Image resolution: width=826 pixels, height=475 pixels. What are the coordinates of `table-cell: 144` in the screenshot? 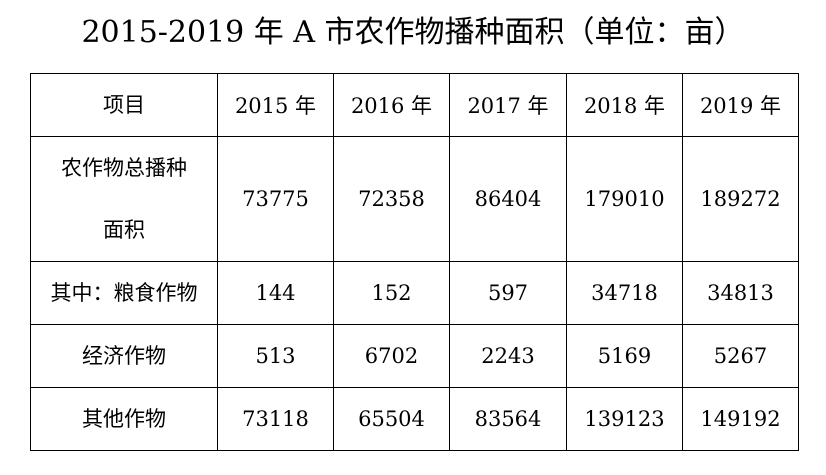 It's located at (275, 293).